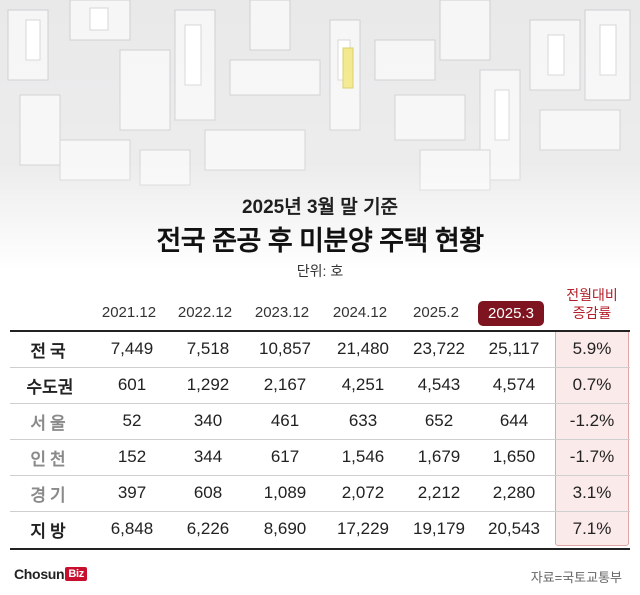 This screenshot has height=595, width=640. Describe the element at coordinates (592, 295) in the screenshot. I see `change-header-line1: 전월대비` at that location.